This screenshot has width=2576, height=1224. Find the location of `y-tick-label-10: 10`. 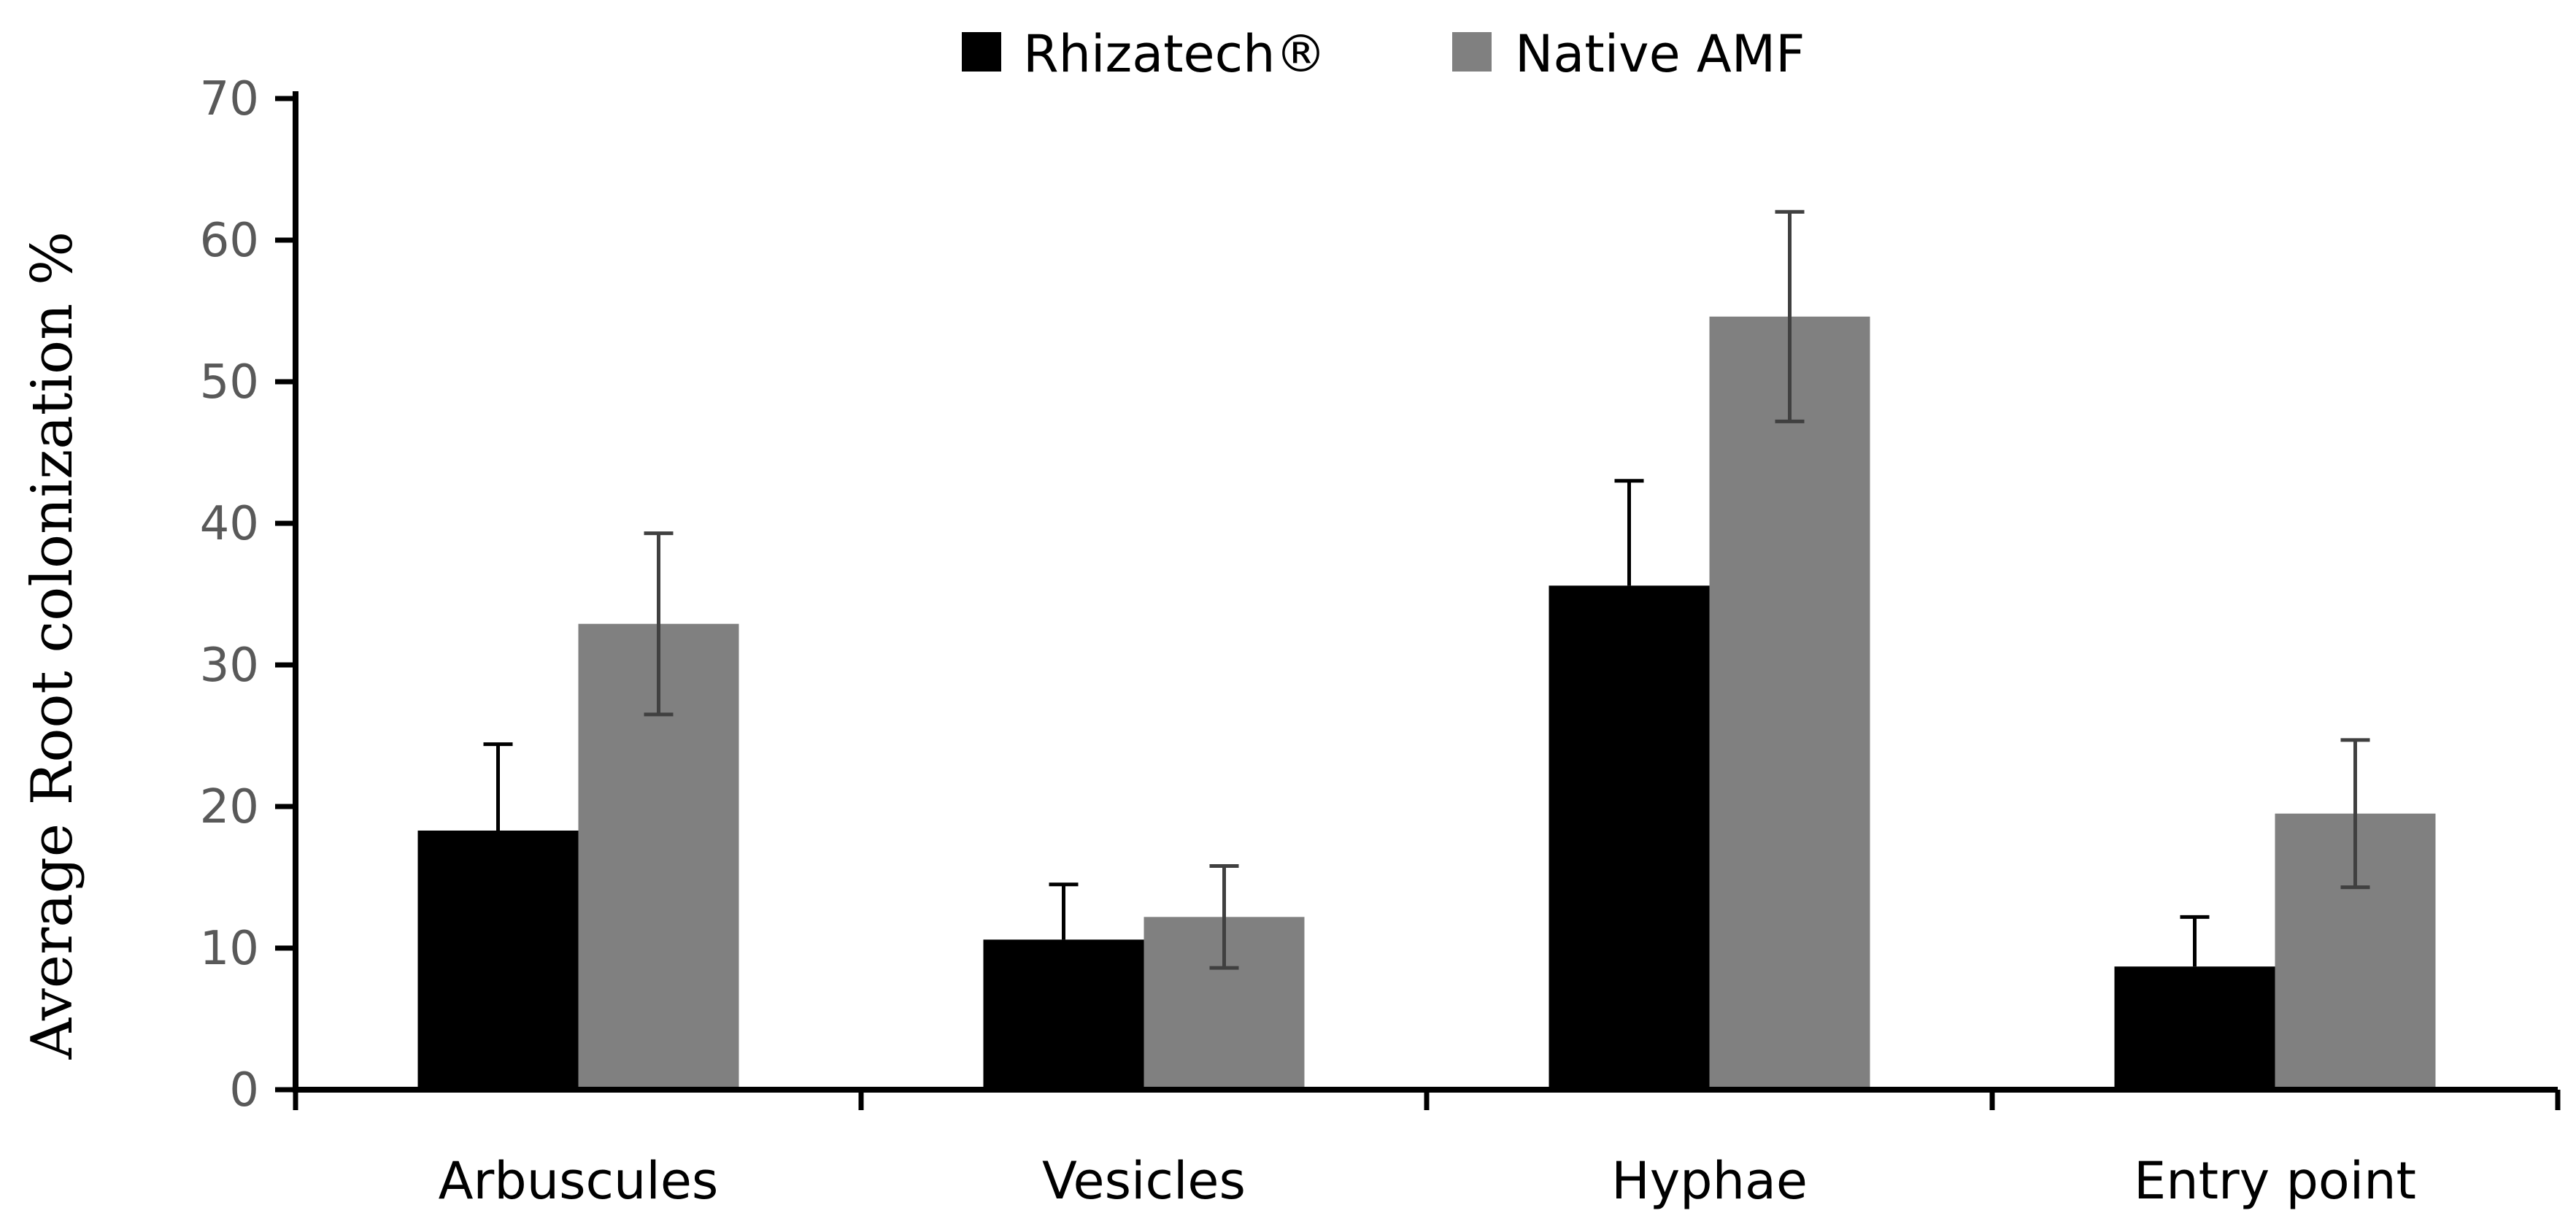

y-tick-label-10: 10 is located at coordinates (230, 949).